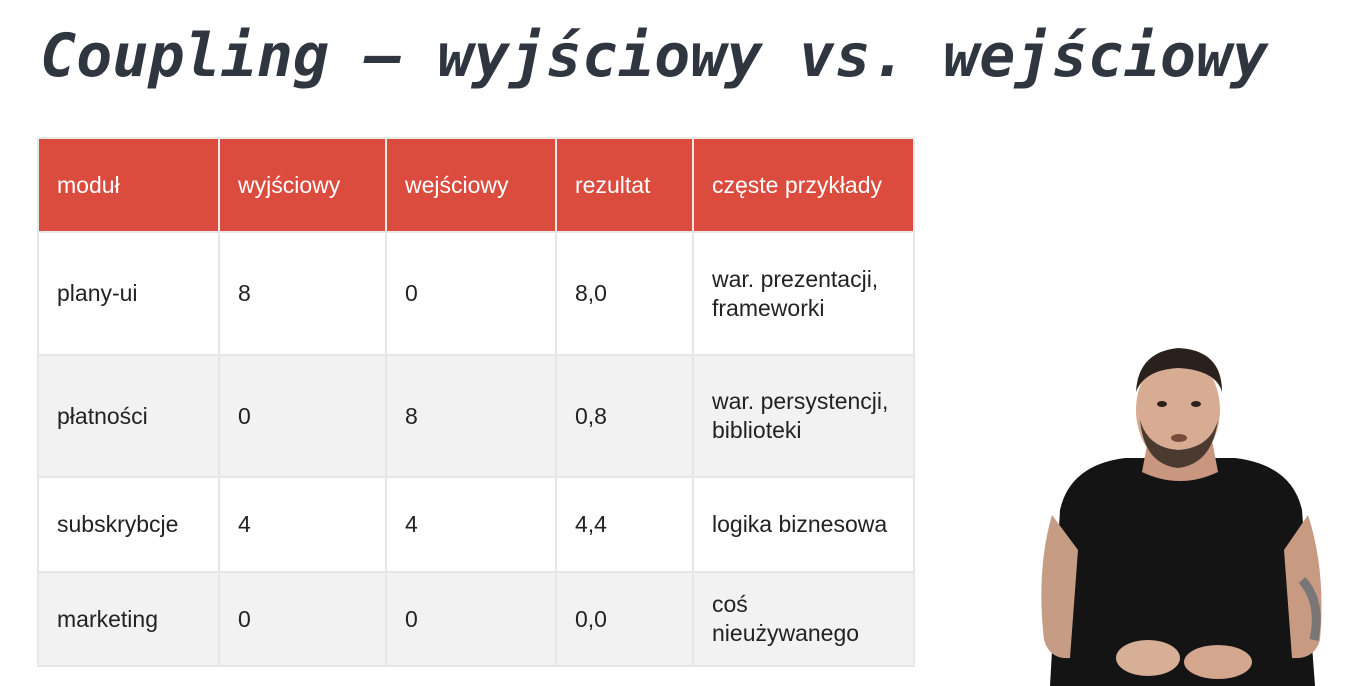  What do you see at coordinates (302, 293) in the screenshot?
I see `cell-outgoing: 8` at bounding box center [302, 293].